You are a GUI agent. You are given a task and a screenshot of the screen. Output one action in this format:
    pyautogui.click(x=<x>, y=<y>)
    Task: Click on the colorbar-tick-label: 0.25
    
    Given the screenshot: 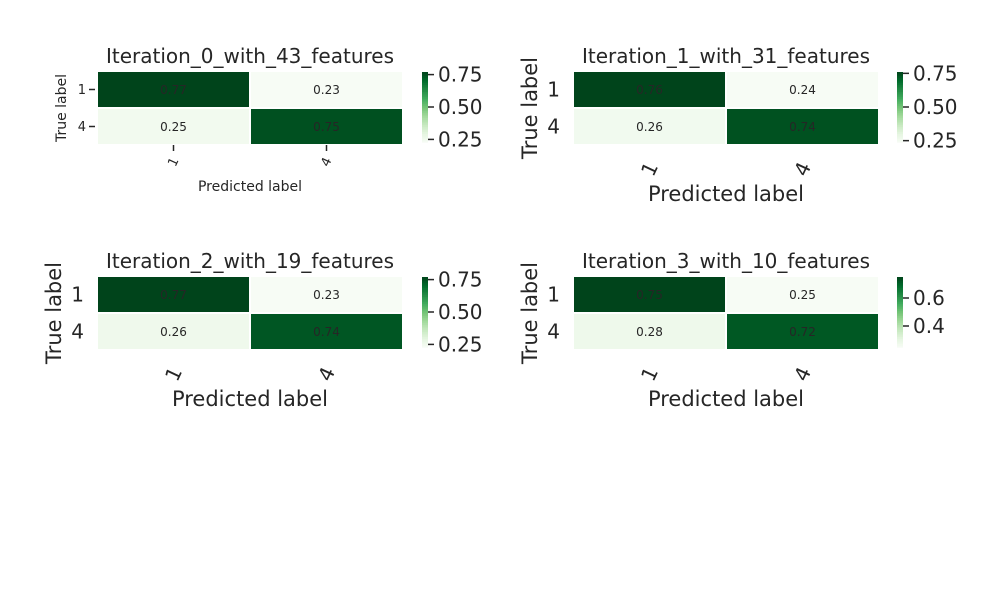 What is the action you would take?
    pyautogui.click(x=460, y=139)
    